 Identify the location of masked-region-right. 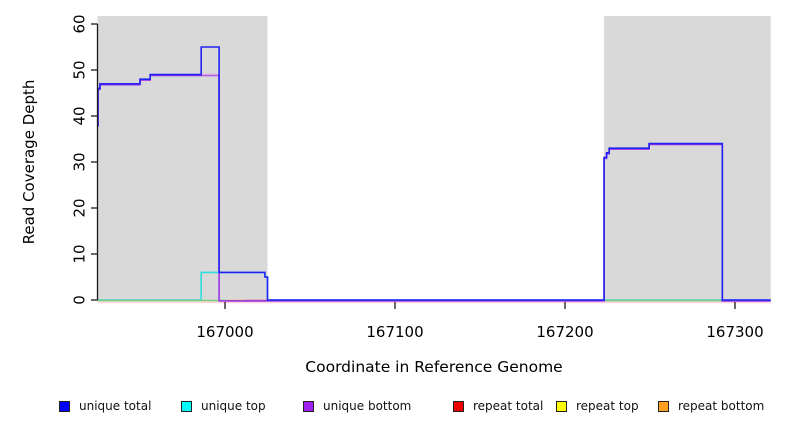
(687, 159).